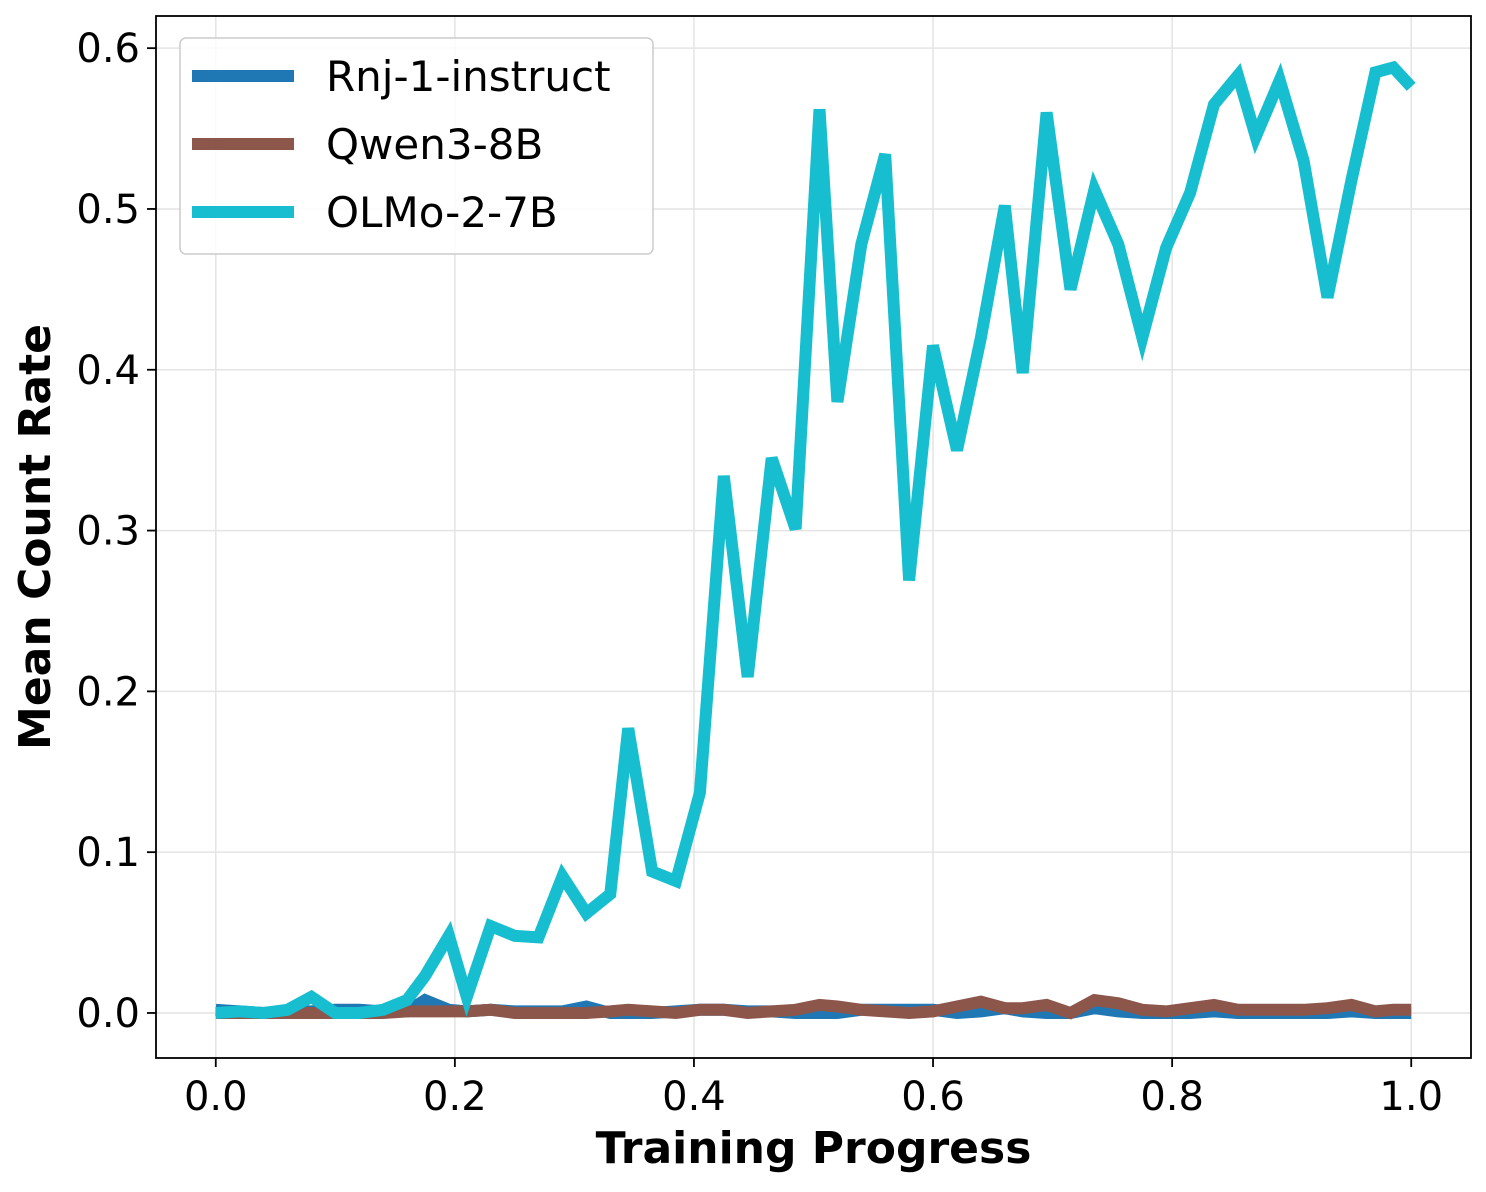  Describe the element at coordinates (694, 1097) in the screenshot. I see `x-tick-label: 0.4` at that location.